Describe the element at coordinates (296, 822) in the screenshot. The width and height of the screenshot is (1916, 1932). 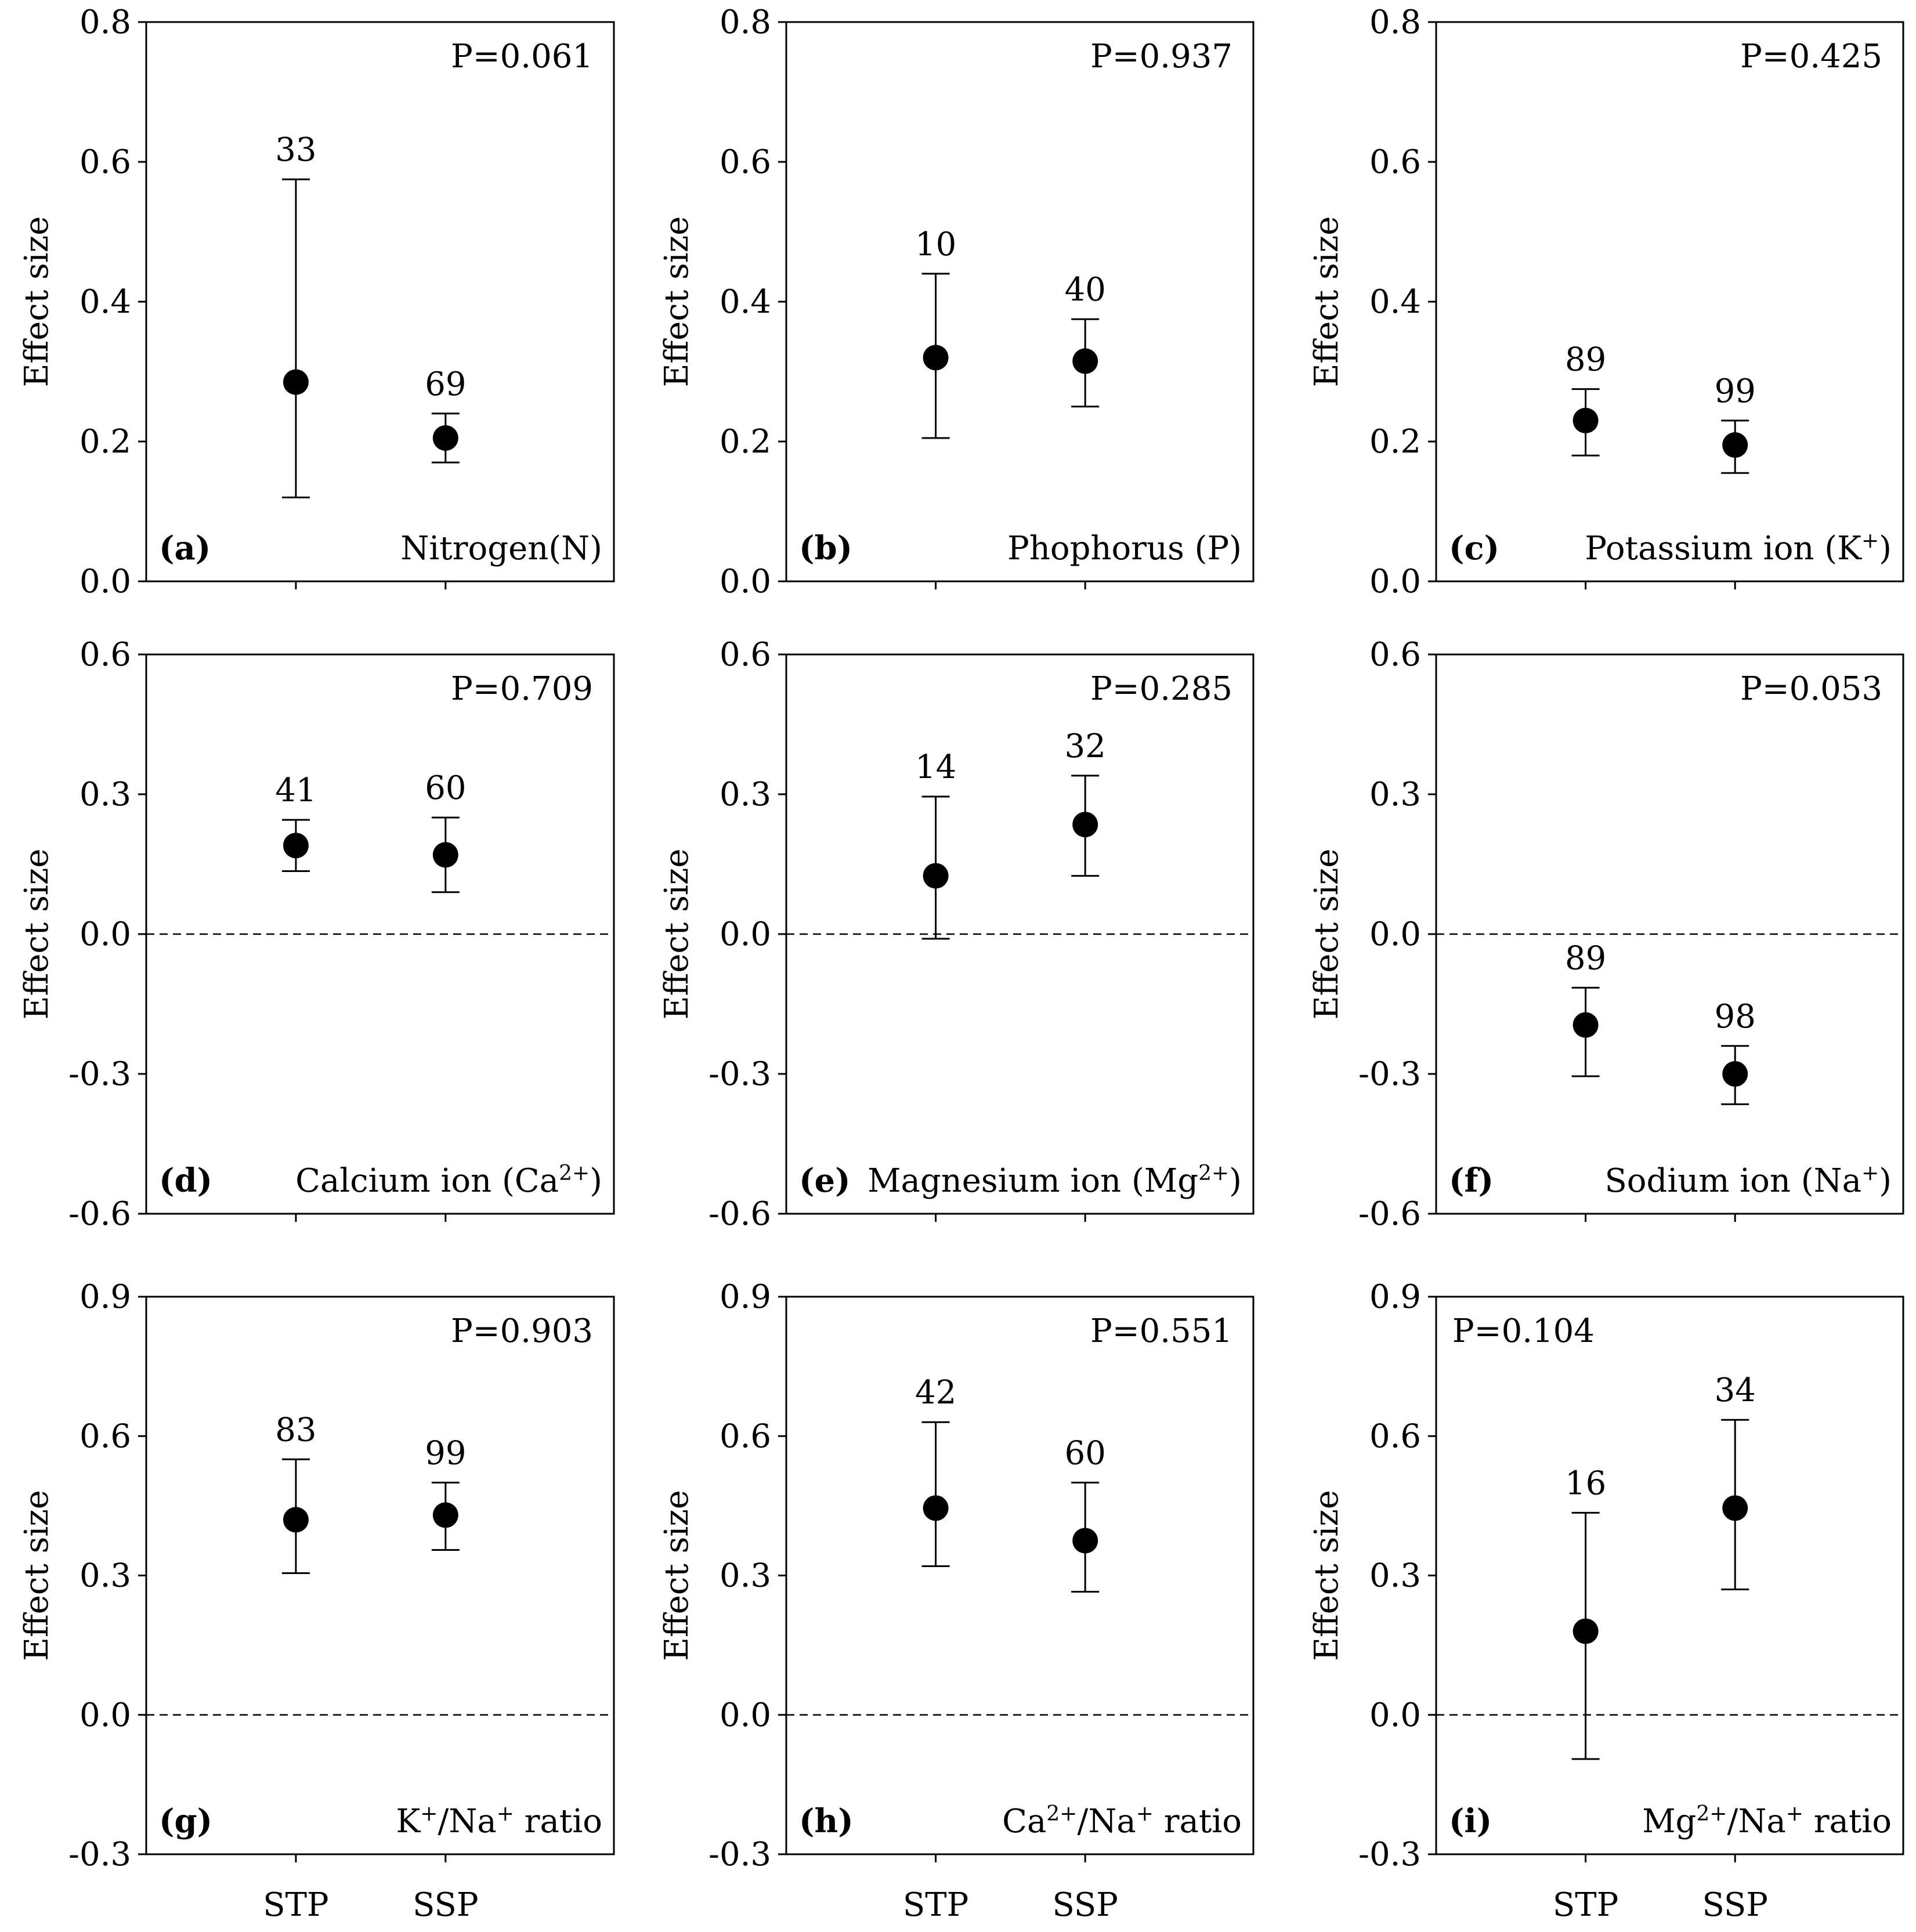
I see `data-point-stp: 41` at that location.